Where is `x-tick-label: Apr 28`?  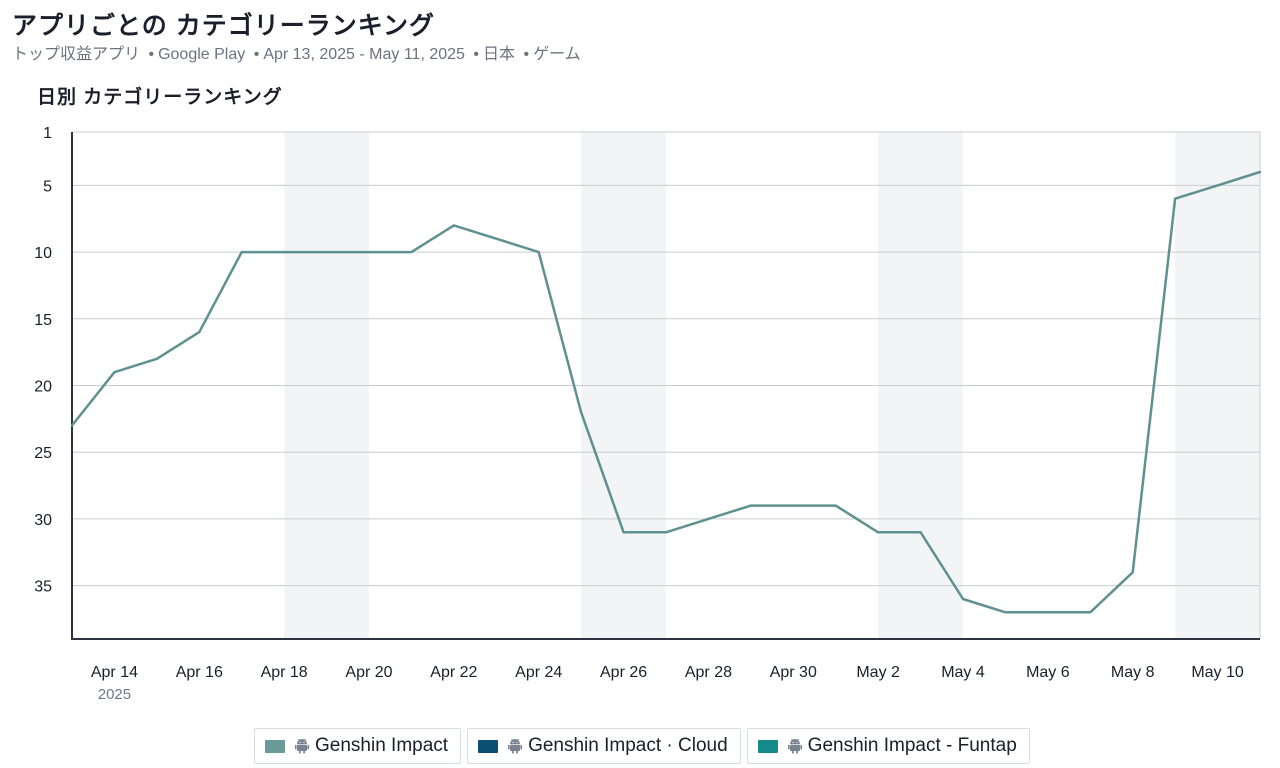
x-tick-label: Apr 28 is located at coordinates (708, 672).